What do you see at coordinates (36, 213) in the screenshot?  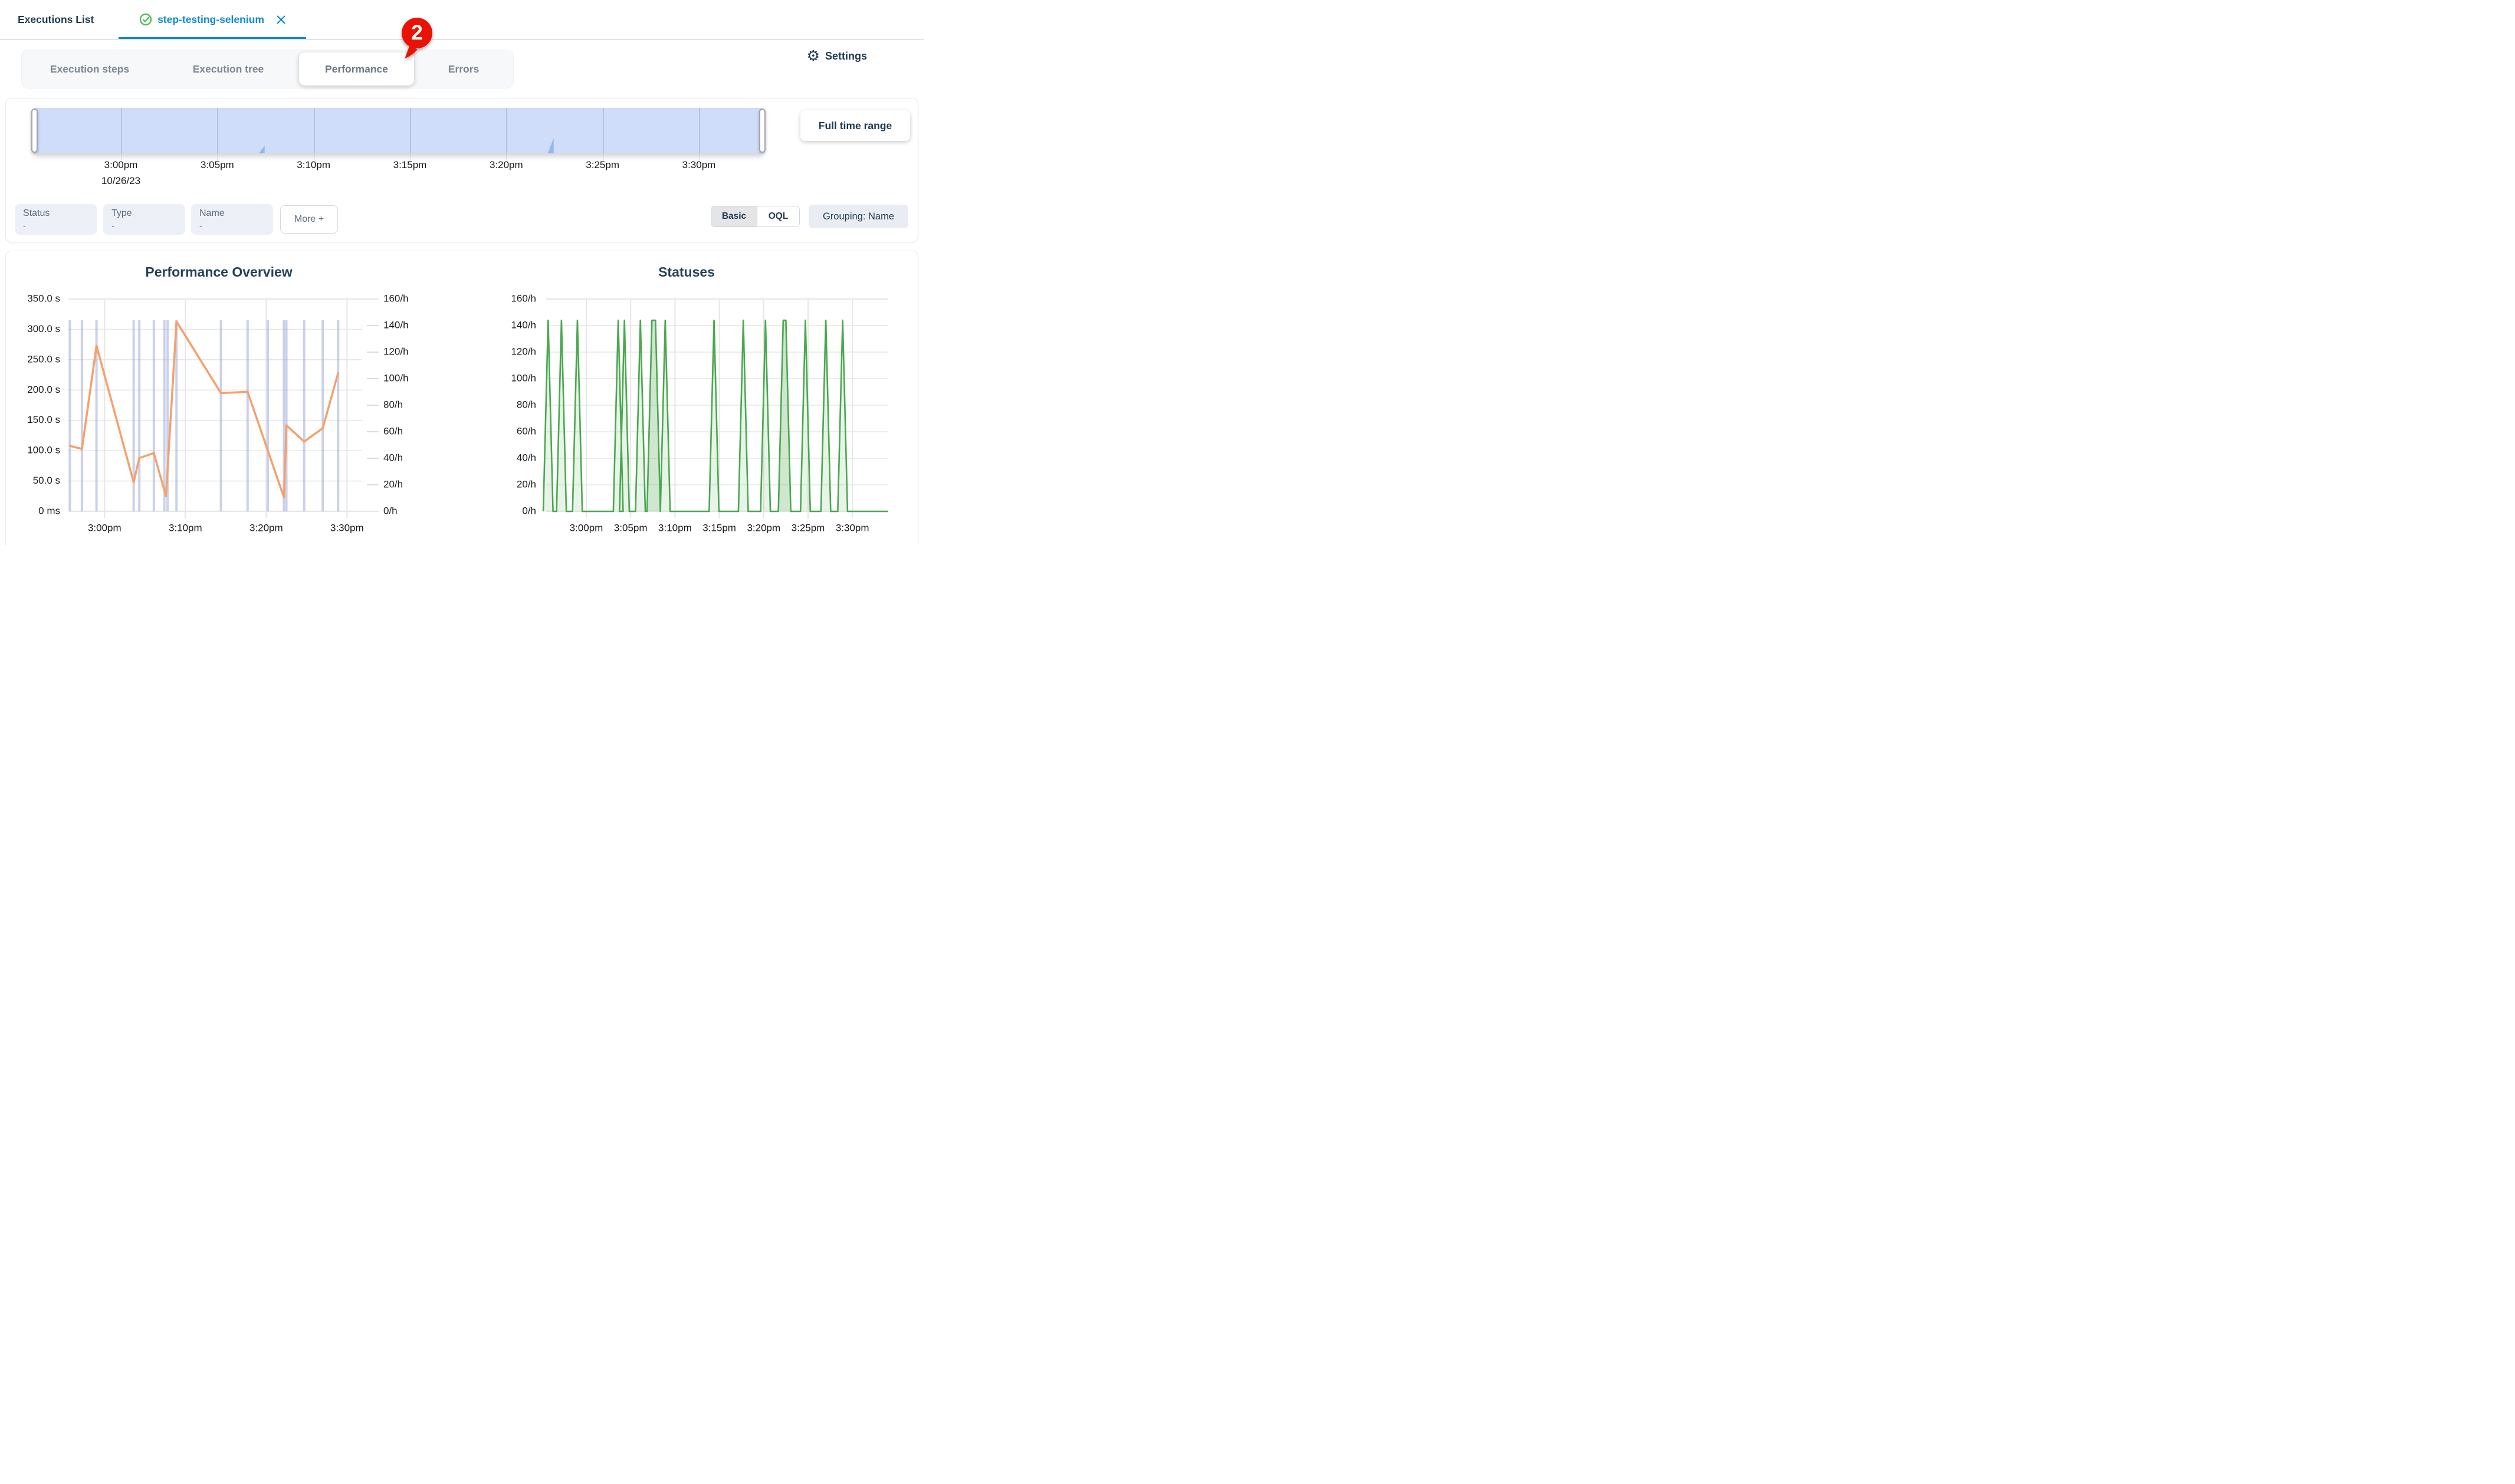 I see `filter-status-label: Status` at bounding box center [36, 213].